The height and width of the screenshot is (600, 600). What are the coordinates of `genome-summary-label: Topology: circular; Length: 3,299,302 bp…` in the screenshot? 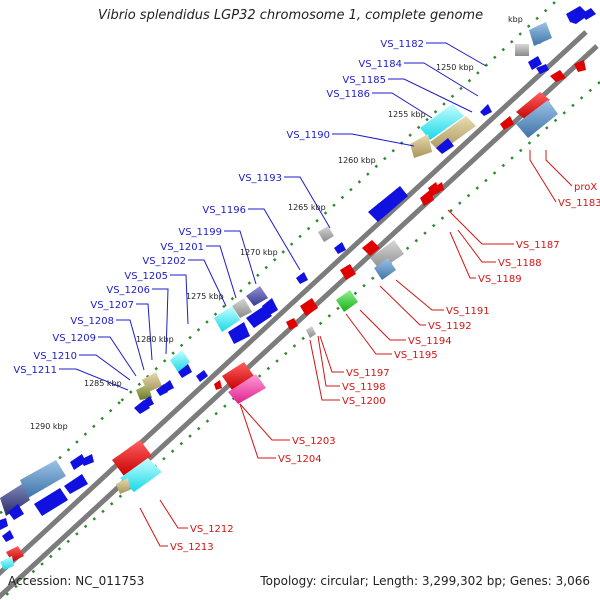 It's located at (425, 581).